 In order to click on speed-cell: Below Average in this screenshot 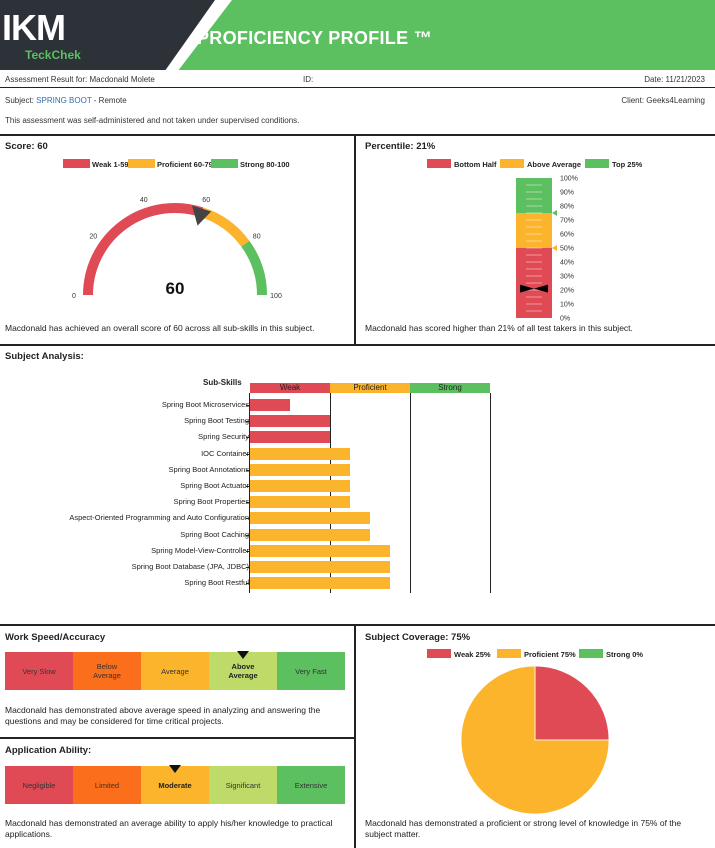, I will do `click(107, 671)`.